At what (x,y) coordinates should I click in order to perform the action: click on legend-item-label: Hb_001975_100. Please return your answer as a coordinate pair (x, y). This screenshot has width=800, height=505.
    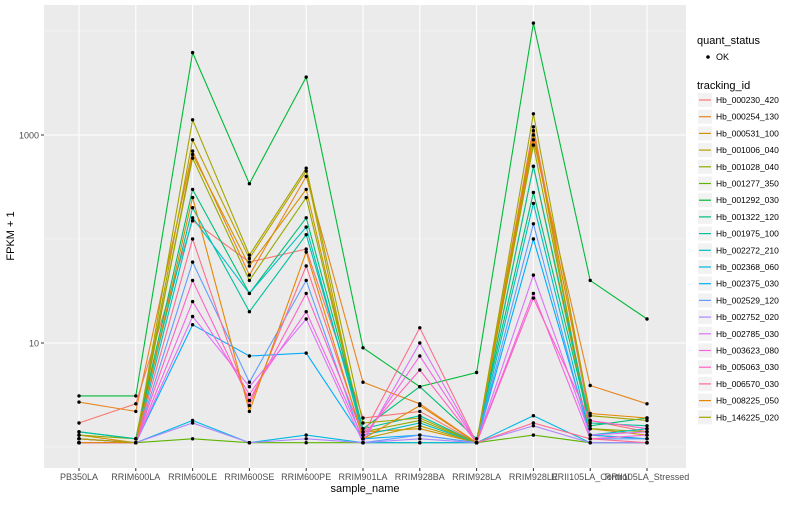
    Looking at the image, I should click on (747, 234).